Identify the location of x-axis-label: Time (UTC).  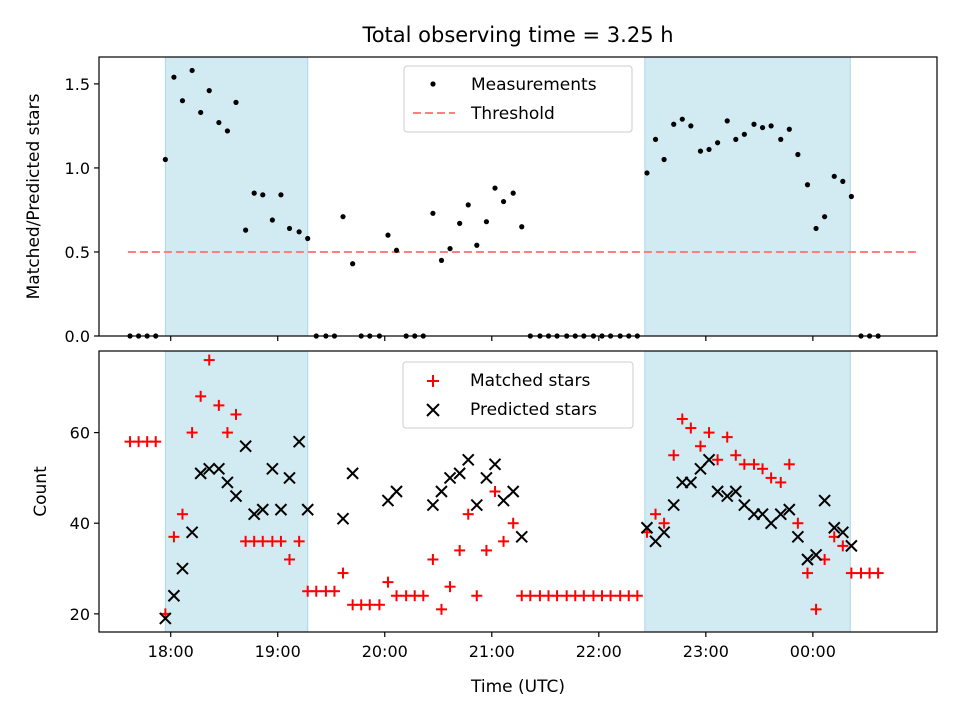
(517, 687).